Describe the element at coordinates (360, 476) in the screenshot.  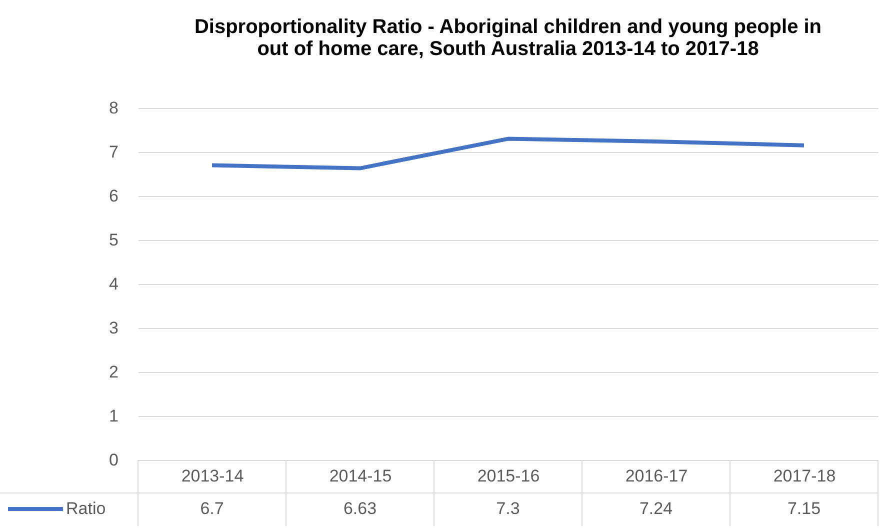
I see `x-tick-label: 2014-15` at that location.